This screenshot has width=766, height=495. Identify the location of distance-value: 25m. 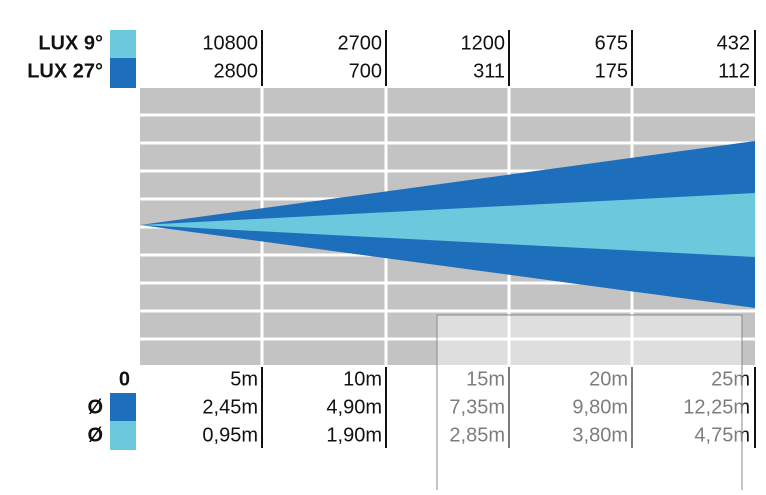
(730, 379).